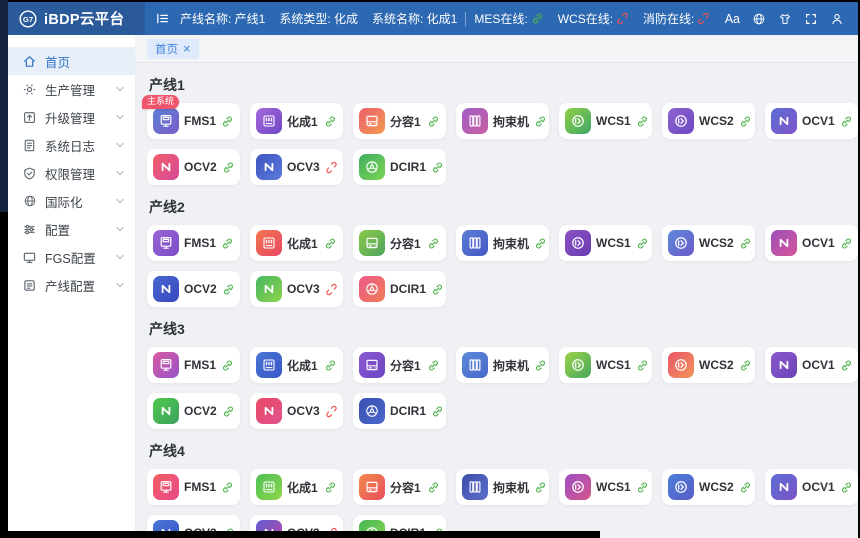  I want to click on sidebar-item-permission: 权限管理, so click(71, 173).